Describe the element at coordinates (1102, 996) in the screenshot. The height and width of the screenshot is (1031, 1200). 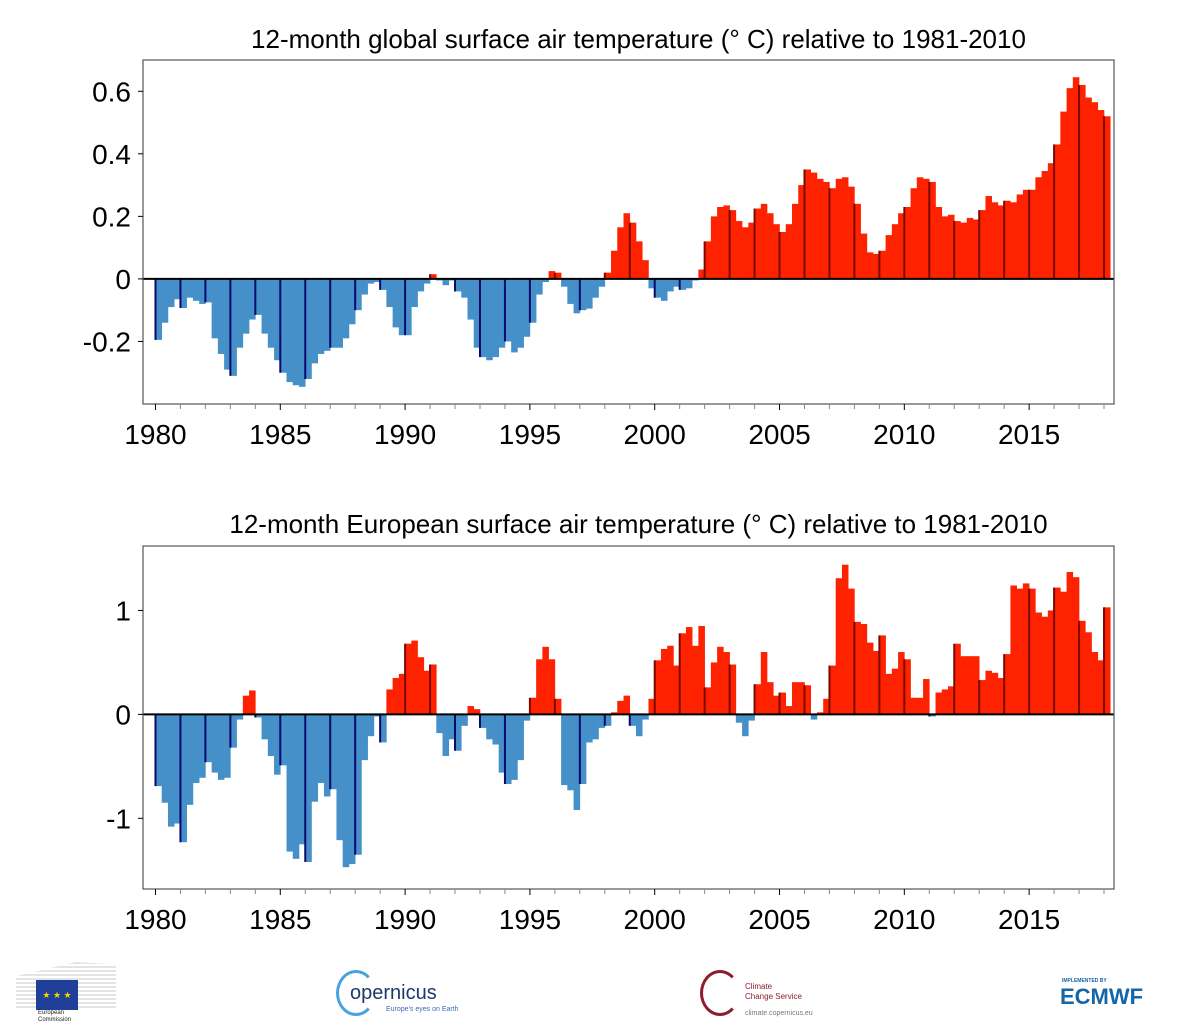
I see `ecmwf-name: ECMWF` at that location.